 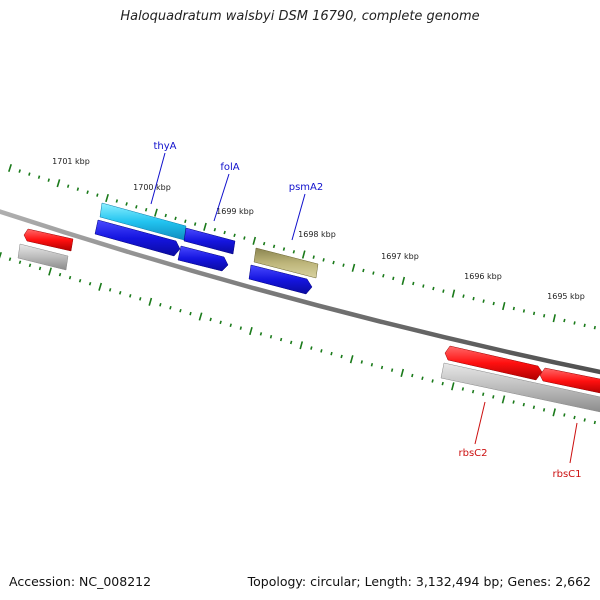 I want to click on rrna-feature-left, so click(x=48, y=240).